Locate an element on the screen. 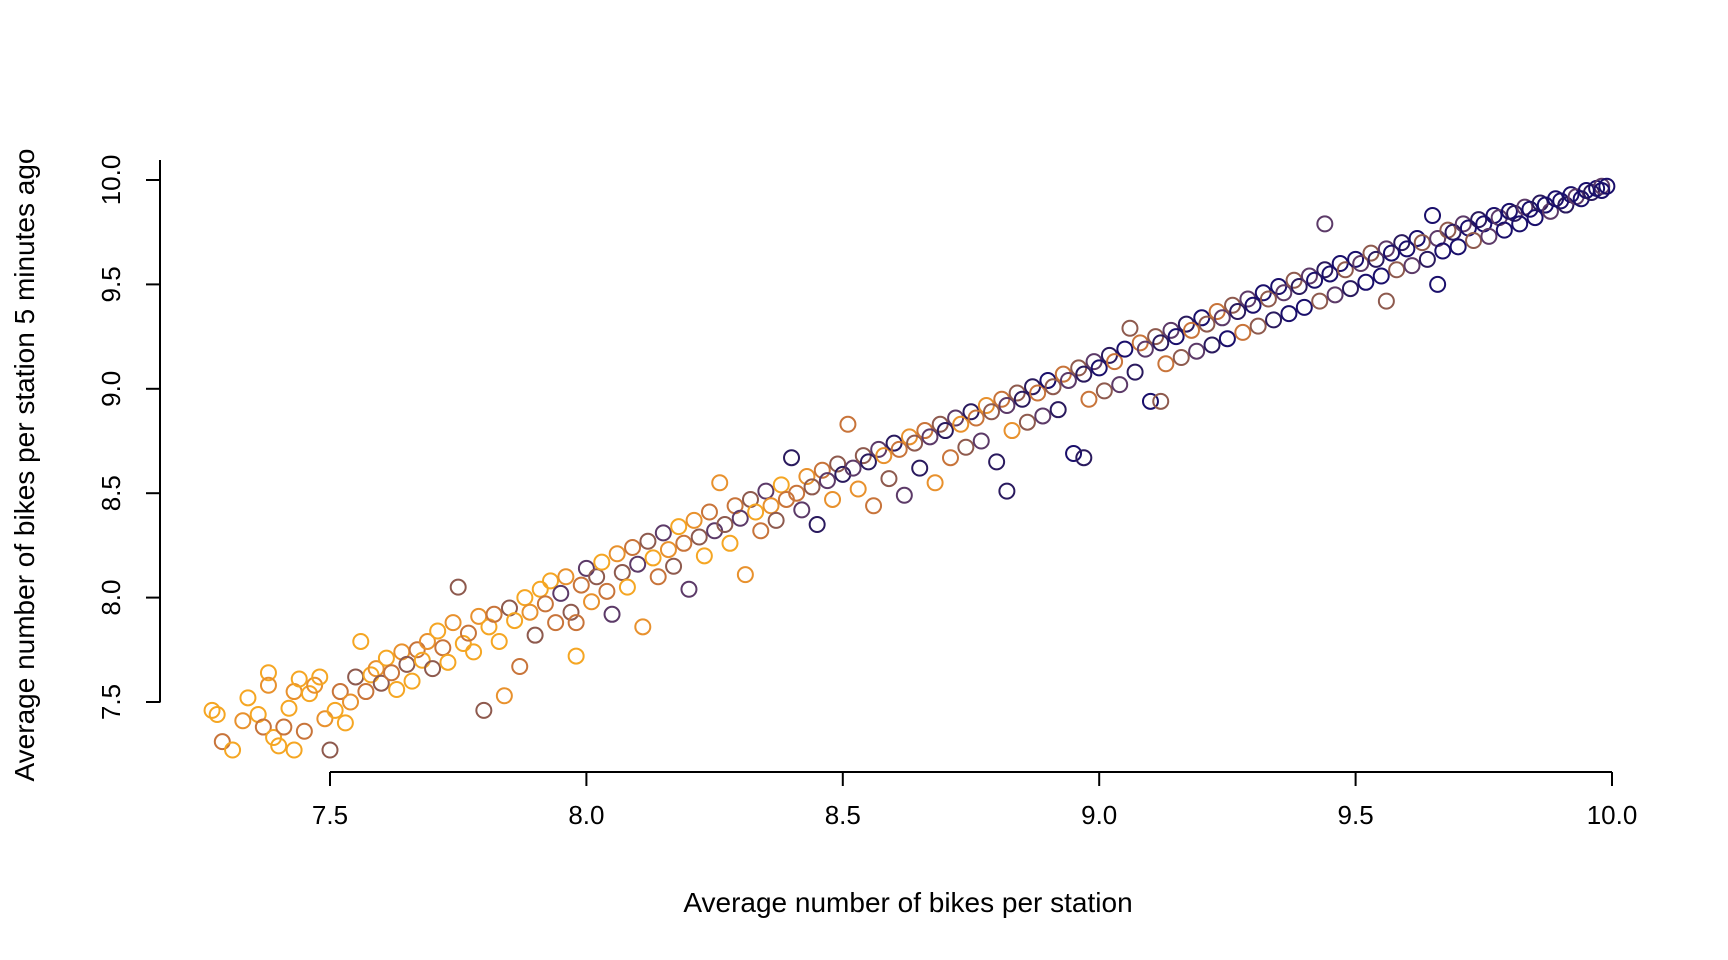 The width and height of the screenshot is (1728, 960). x-tick-label: 9.0 is located at coordinates (1099, 815).